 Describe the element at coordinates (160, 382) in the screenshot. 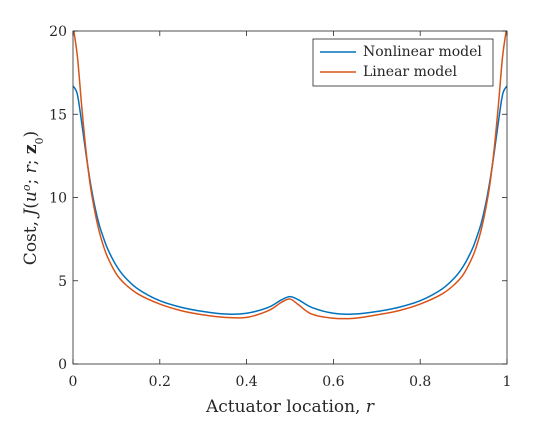

I see `x-tick-label: 0.2` at that location.